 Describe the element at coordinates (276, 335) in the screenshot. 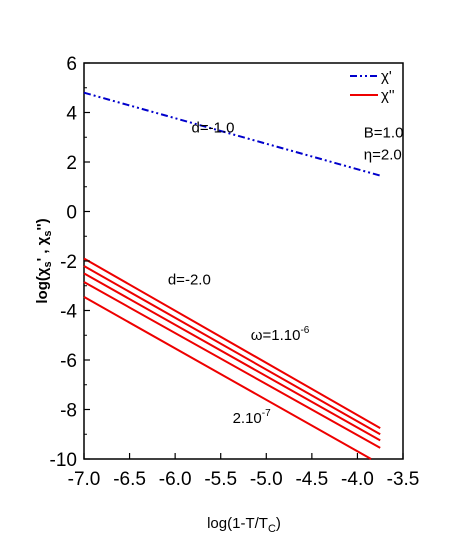

I see `annotation-omega-text: ω=1.10` at that location.